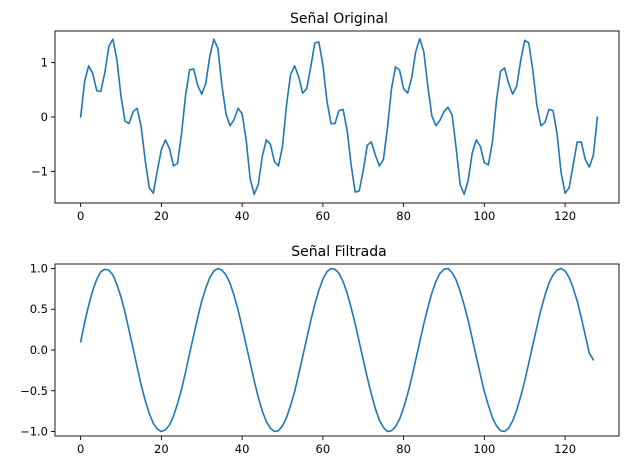 The width and height of the screenshot is (630, 469). I want to click on y-tick-label: 0, so click(44, 117).